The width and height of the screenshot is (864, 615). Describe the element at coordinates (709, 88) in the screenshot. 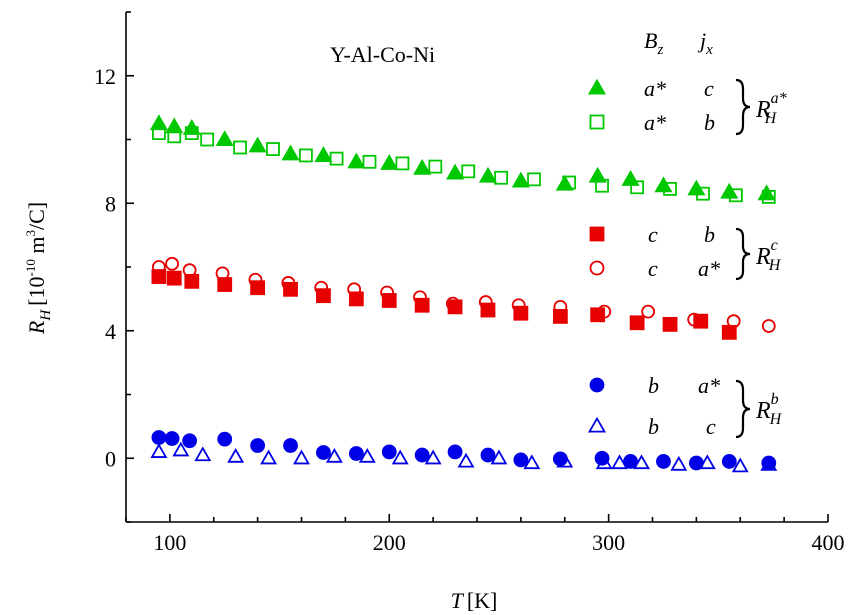

I see `legend-row-1-b: c` at that location.